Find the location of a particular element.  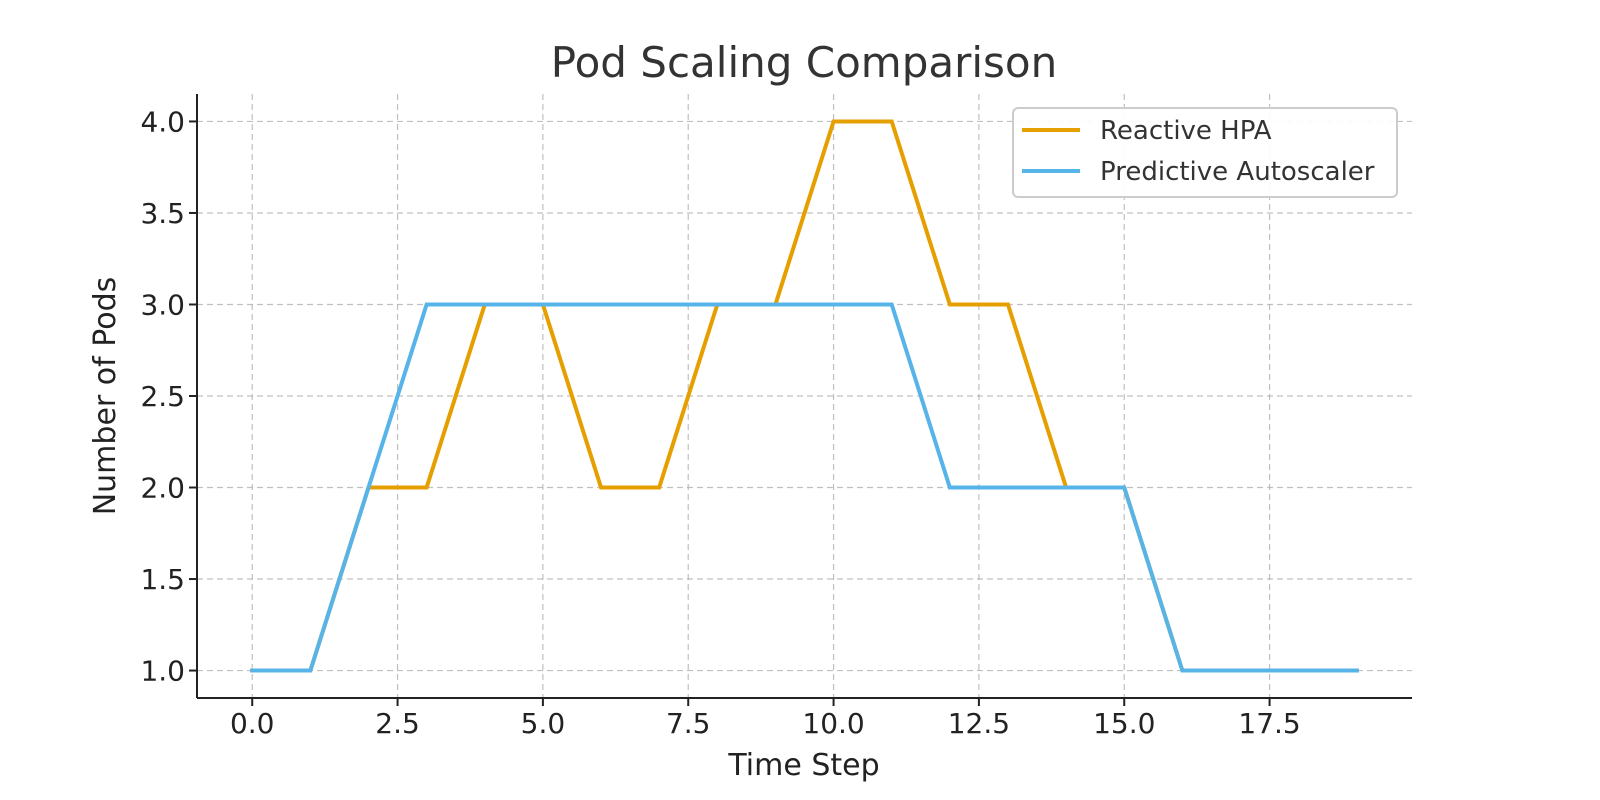

x-tick-label: 2.5 is located at coordinates (397, 723).